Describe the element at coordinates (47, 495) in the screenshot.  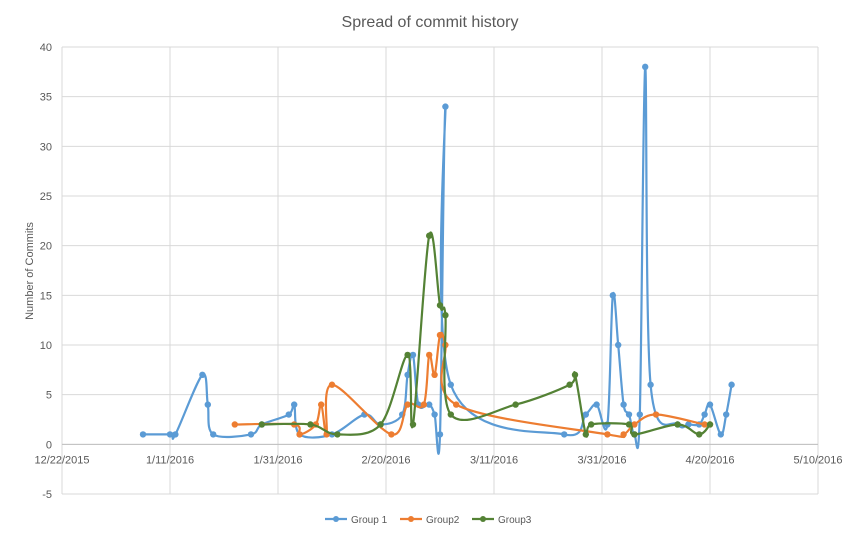
I see `y-tick-label: -5` at that location.